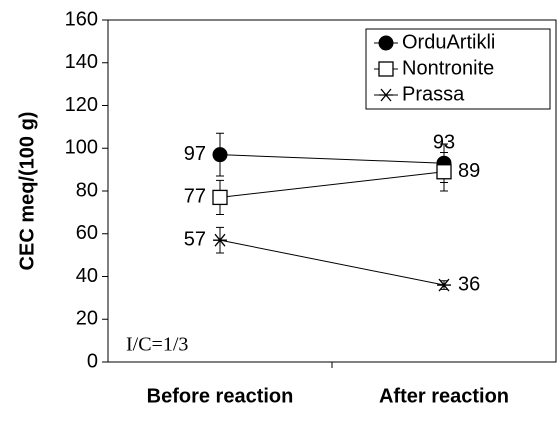  What do you see at coordinates (87, 190) in the screenshot?
I see `y-tick-label: 80` at bounding box center [87, 190].